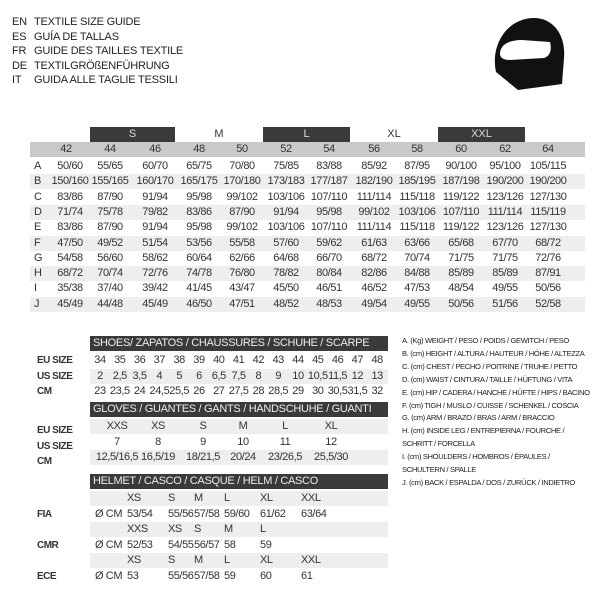  What do you see at coordinates (199, 211) in the screenshot?
I see `table-cell: 83/86` at bounding box center [199, 211].